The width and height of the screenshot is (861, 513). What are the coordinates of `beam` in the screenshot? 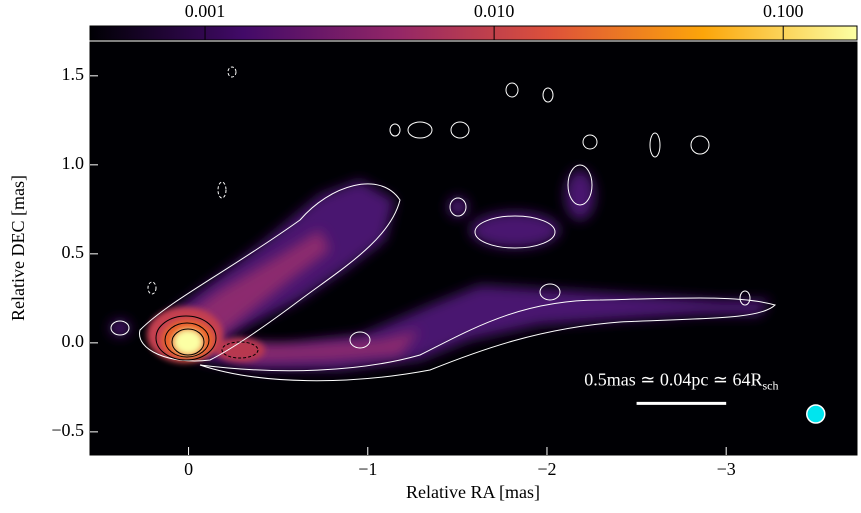 It's located at (816, 414).